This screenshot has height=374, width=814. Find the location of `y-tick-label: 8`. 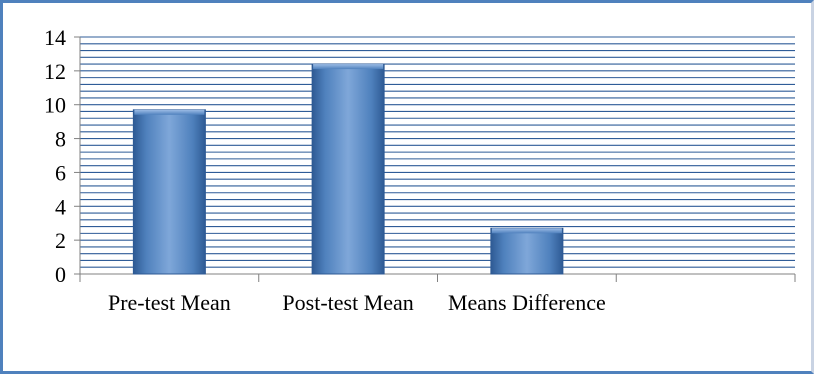

y-tick-label: 8 is located at coordinates (60, 139).